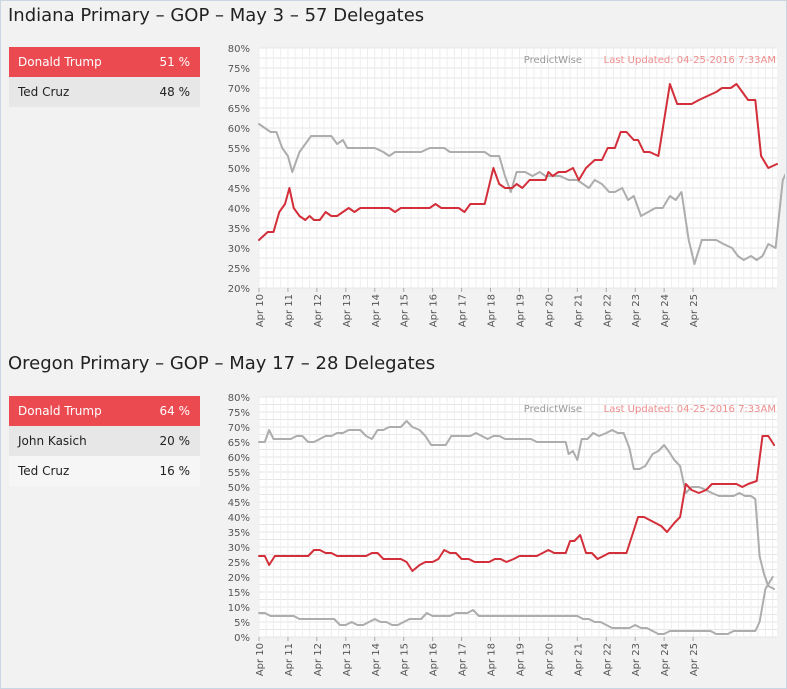 This screenshot has width=787, height=689. What do you see at coordinates (104, 411) in the screenshot?
I see `candidate-row: Donald Trump 64 %` at bounding box center [104, 411].